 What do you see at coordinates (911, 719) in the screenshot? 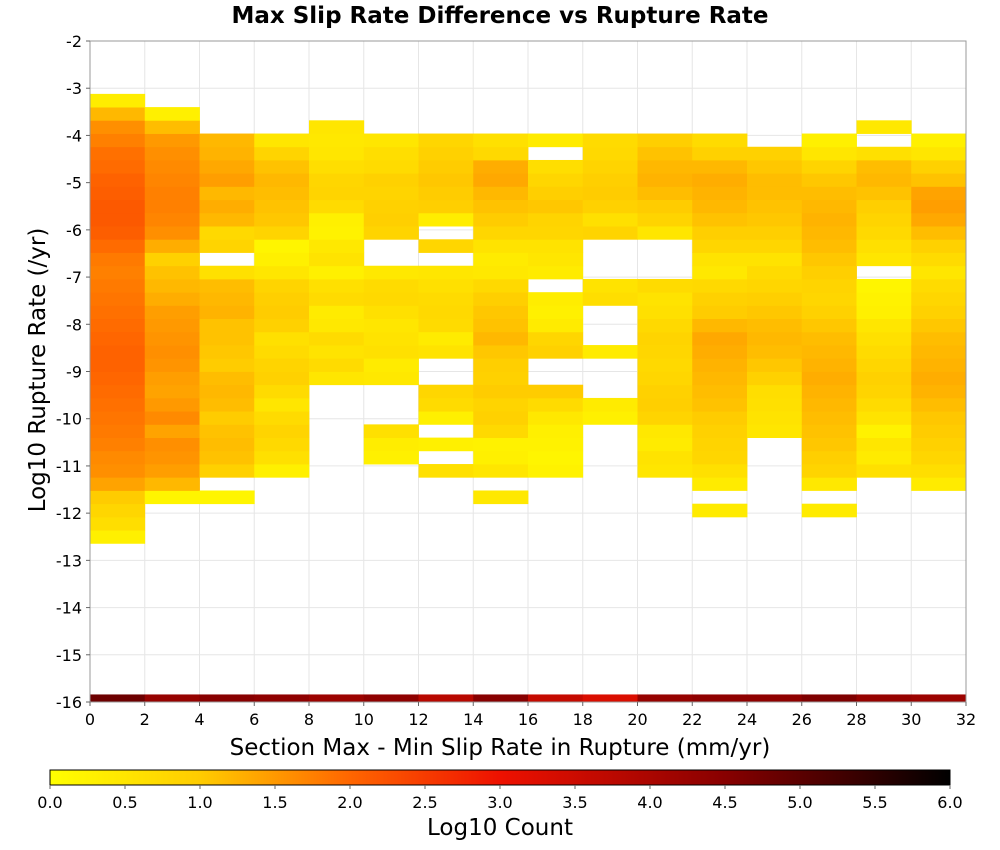
I see `x-tick-label: 30` at bounding box center [911, 719].